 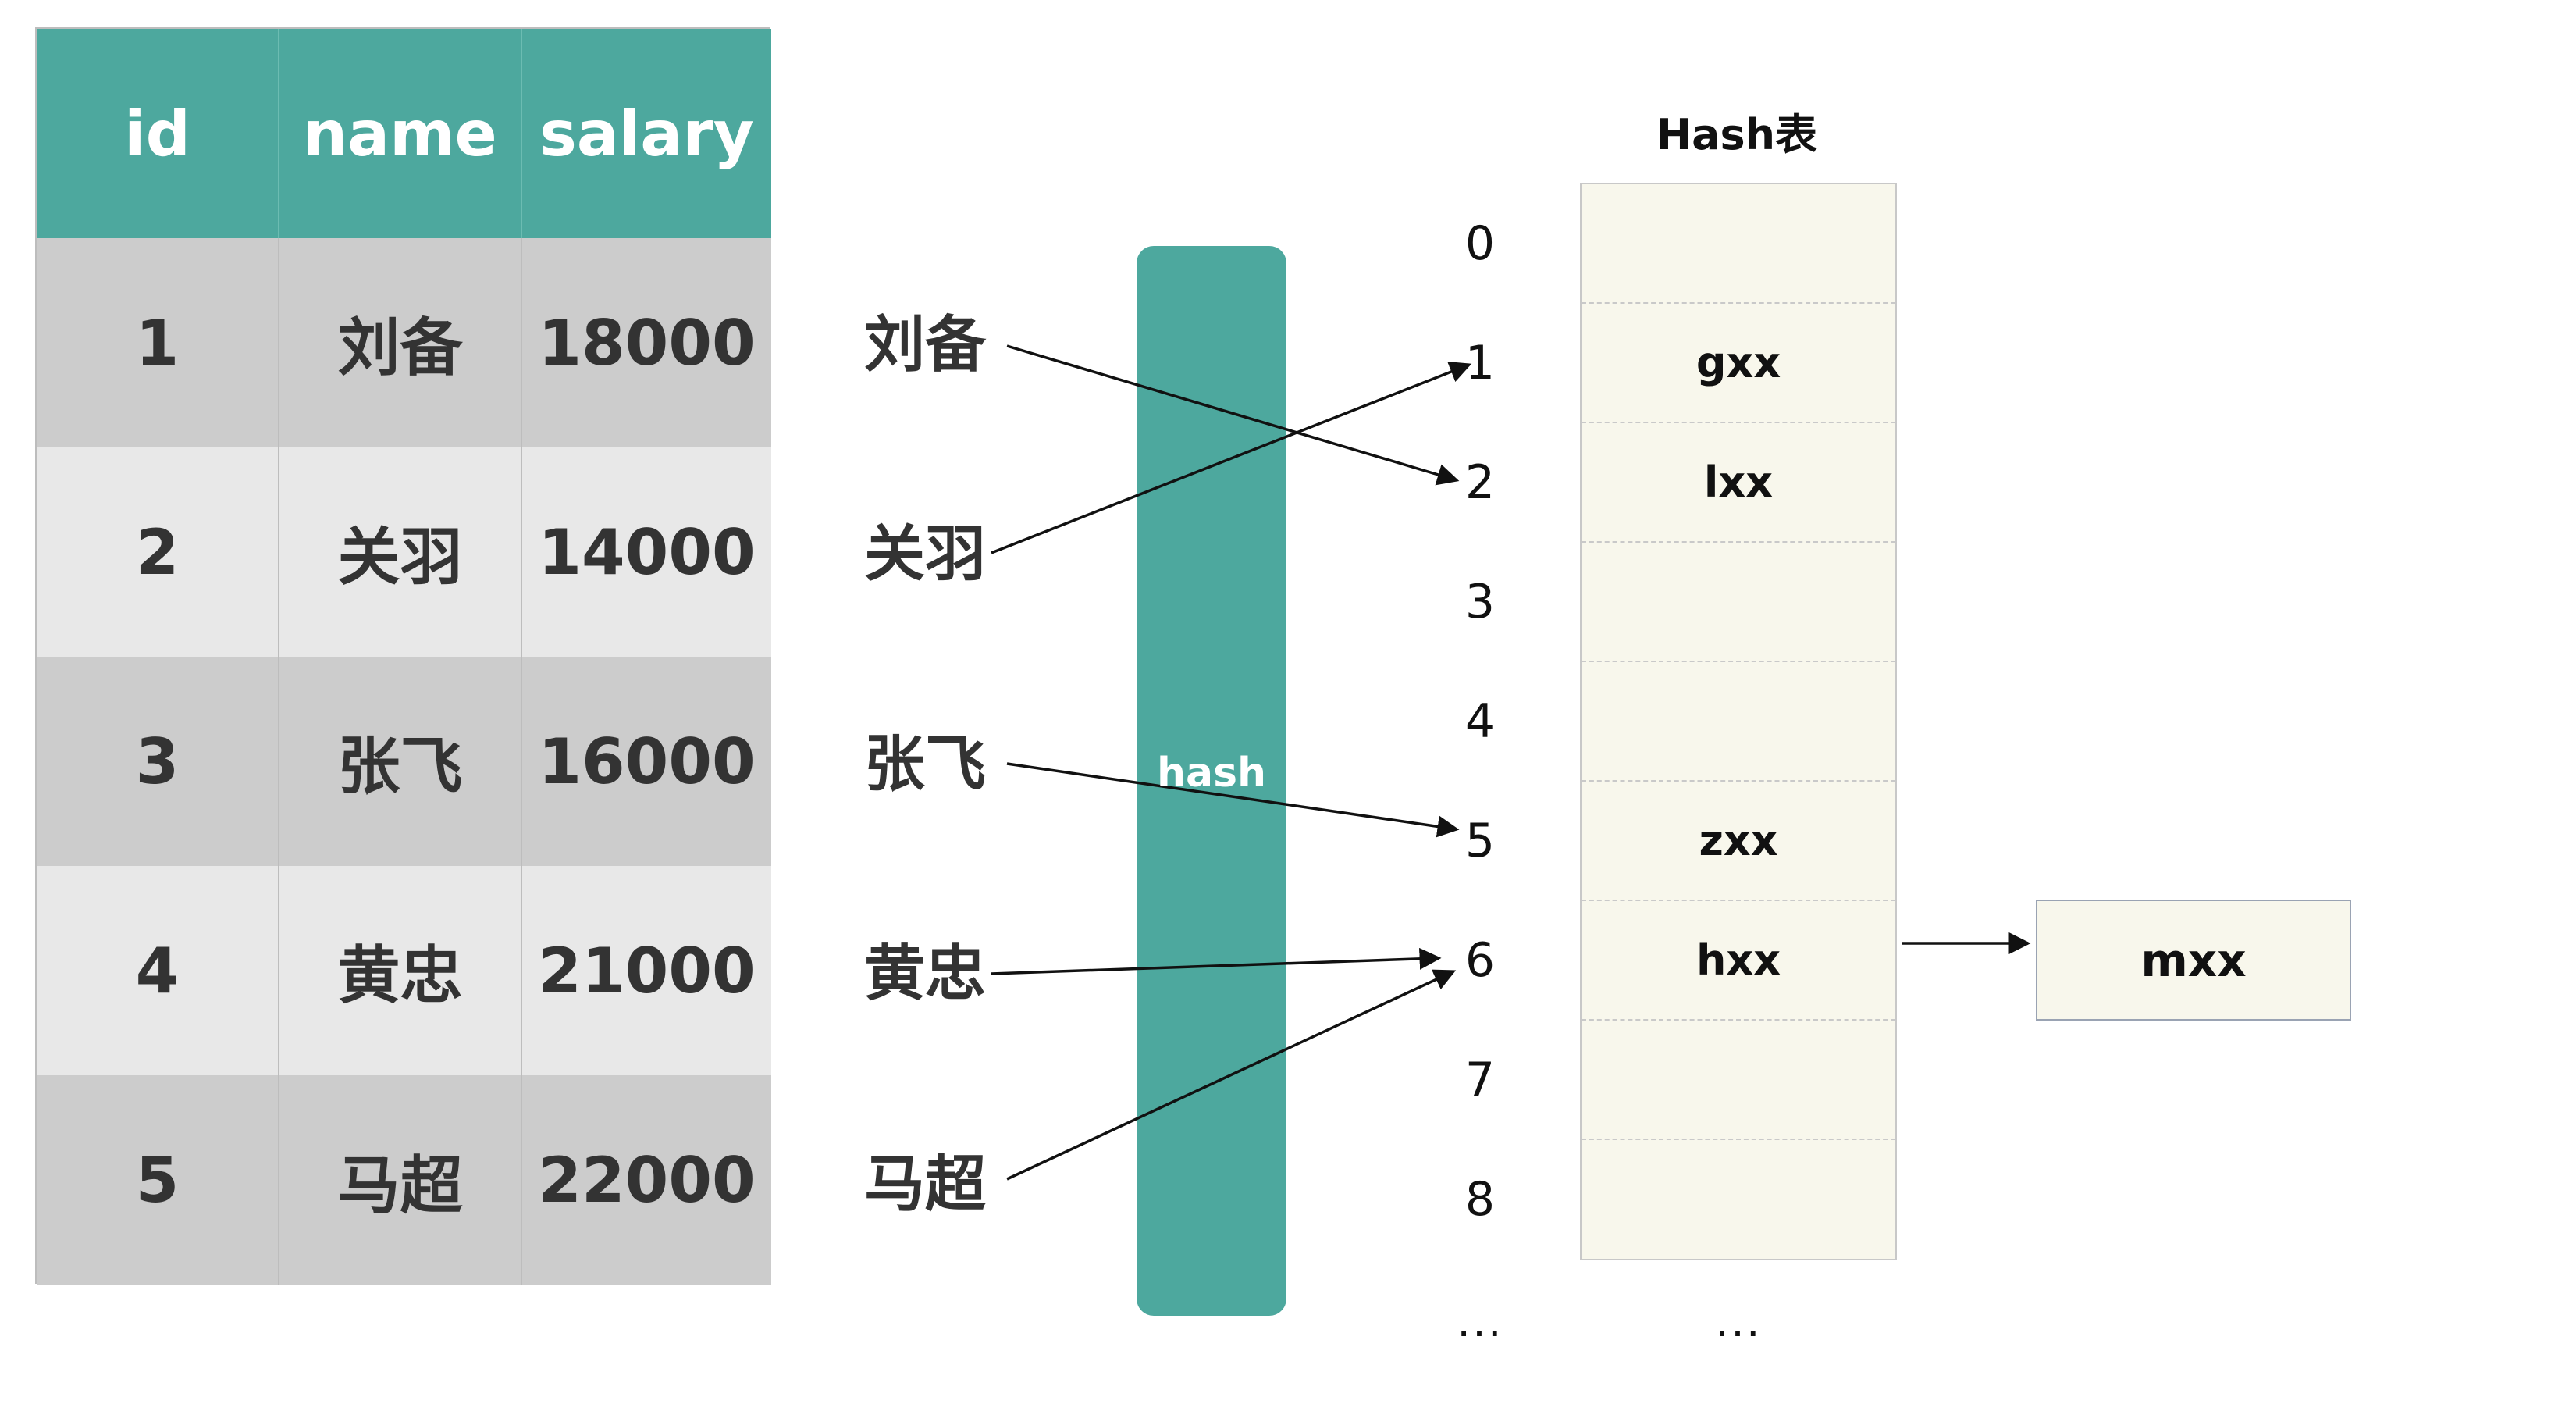 What do you see at coordinates (1480, 363) in the screenshot?
I see `slot-index: 1` at bounding box center [1480, 363].